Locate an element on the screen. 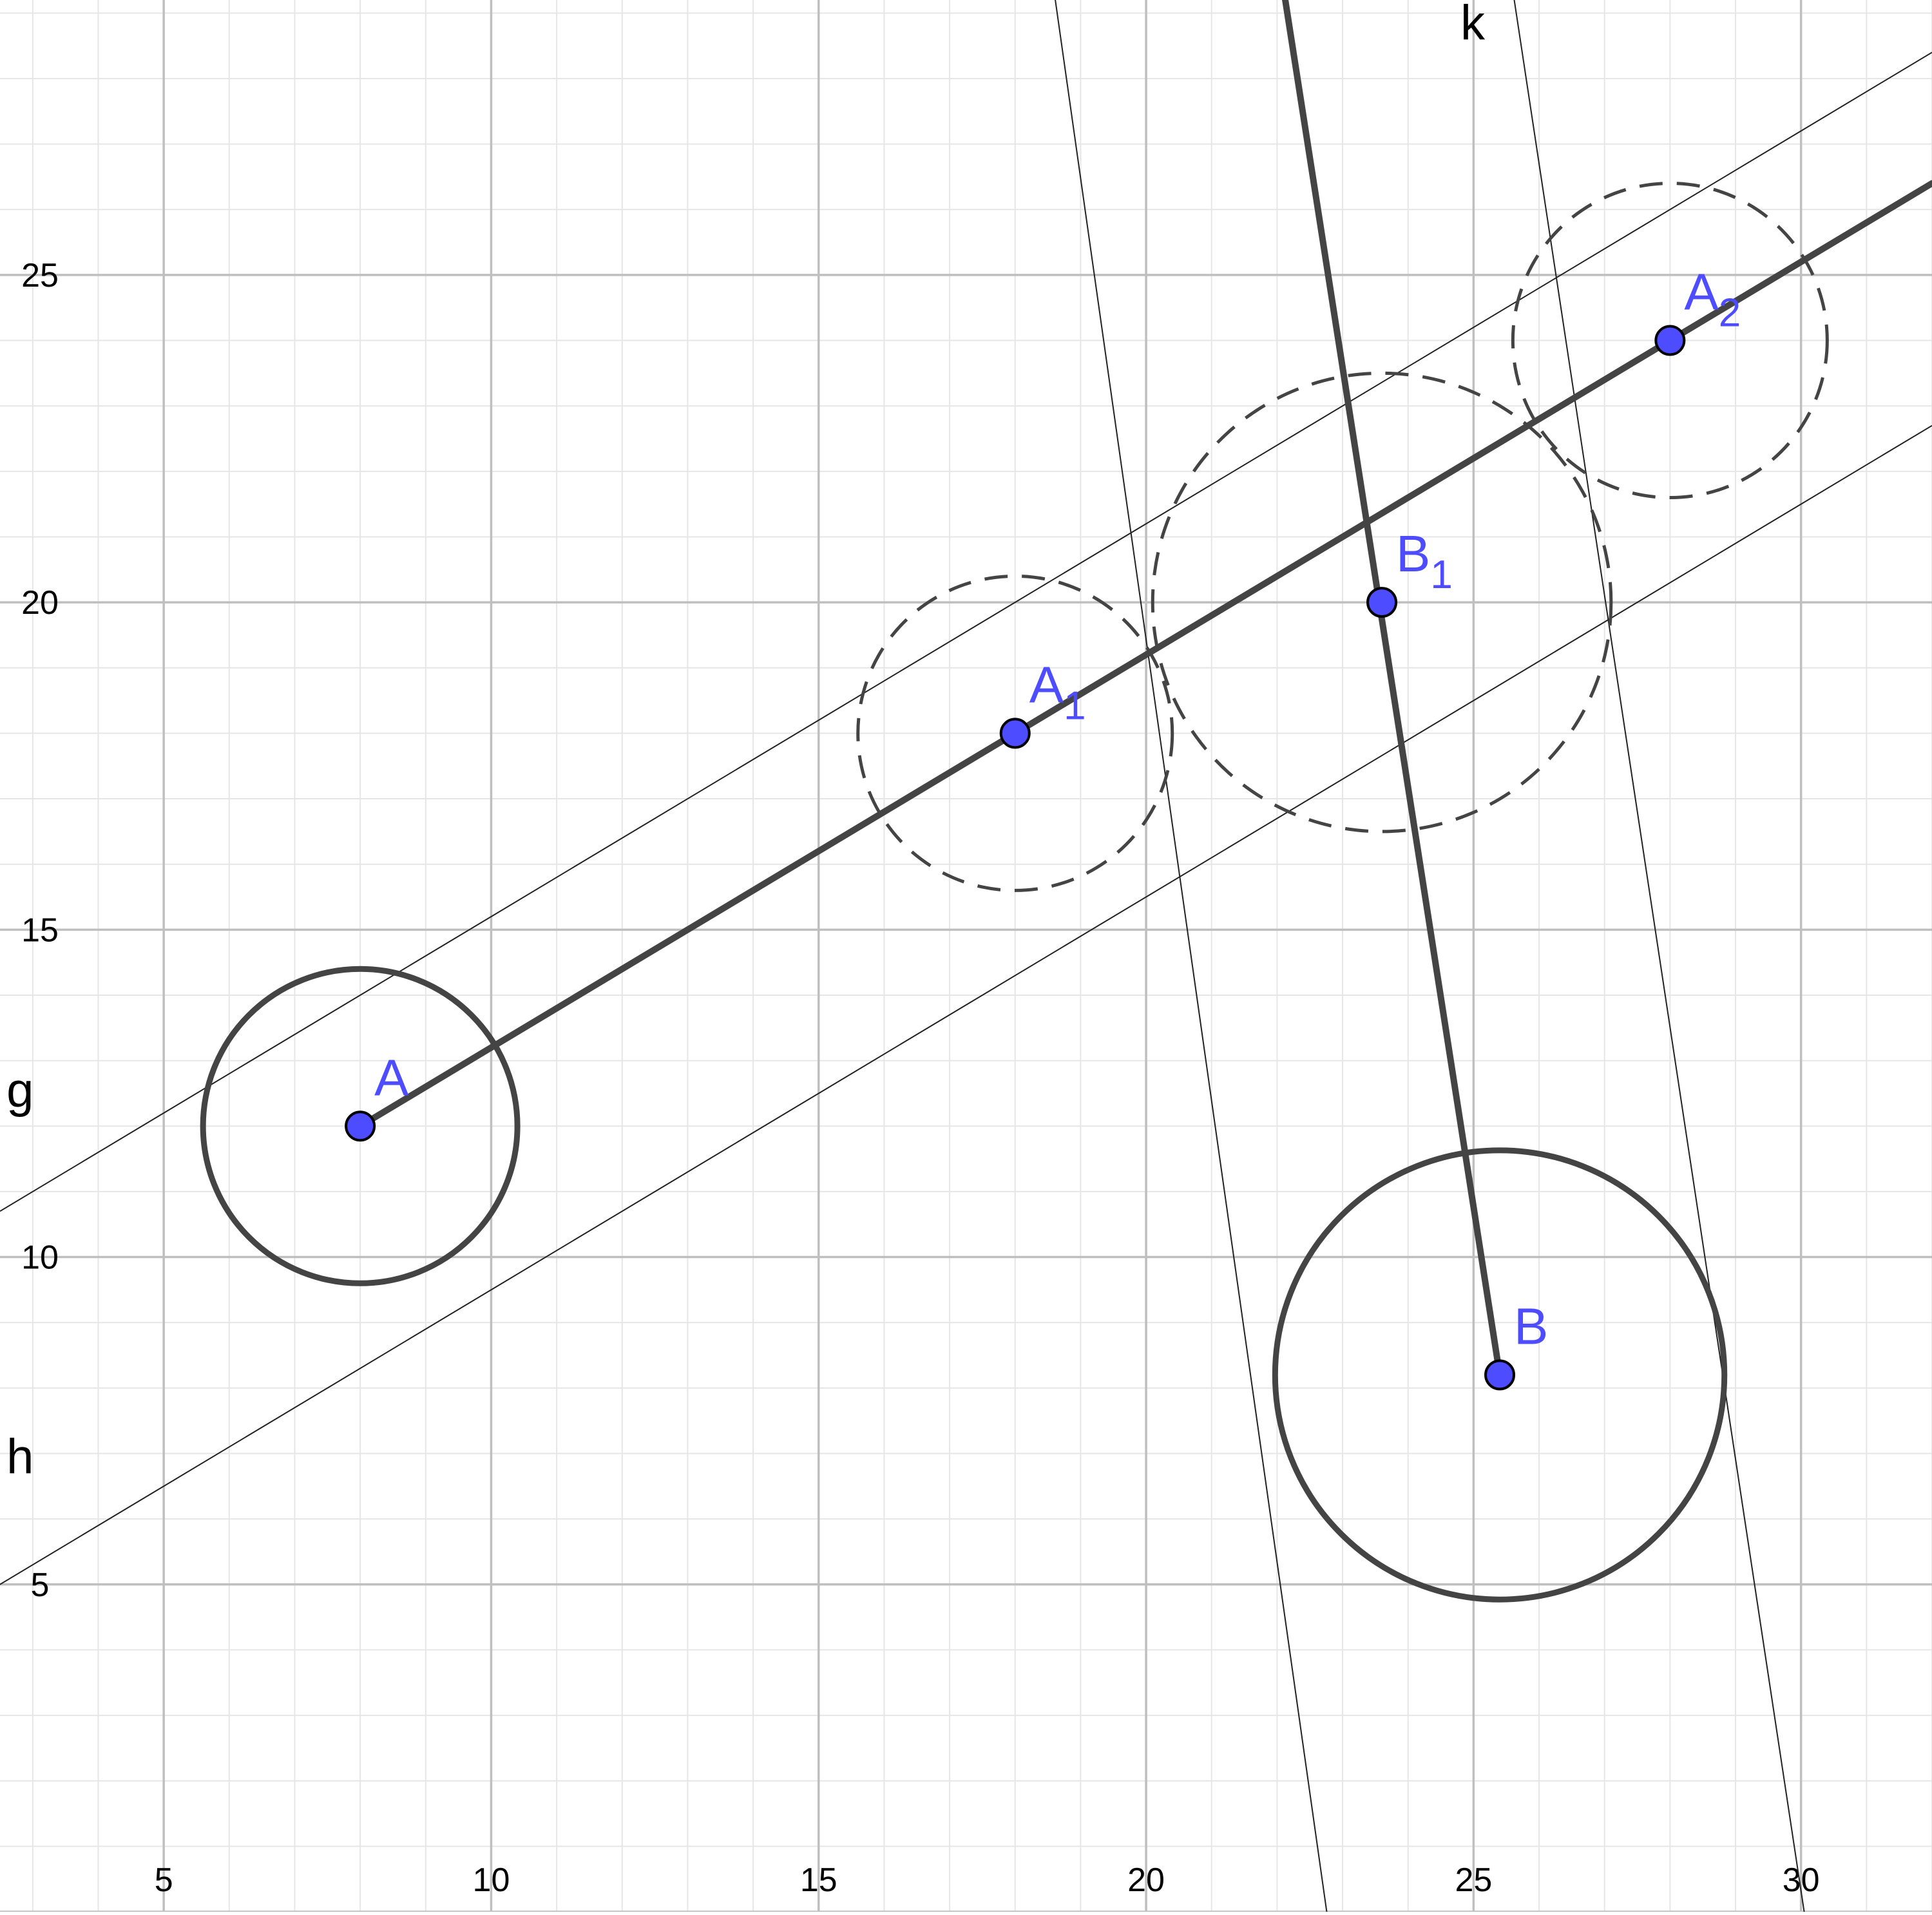 Image resolution: width=1932 pixels, height=1915 pixels. x-tick-label: 15 is located at coordinates (818, 1881).